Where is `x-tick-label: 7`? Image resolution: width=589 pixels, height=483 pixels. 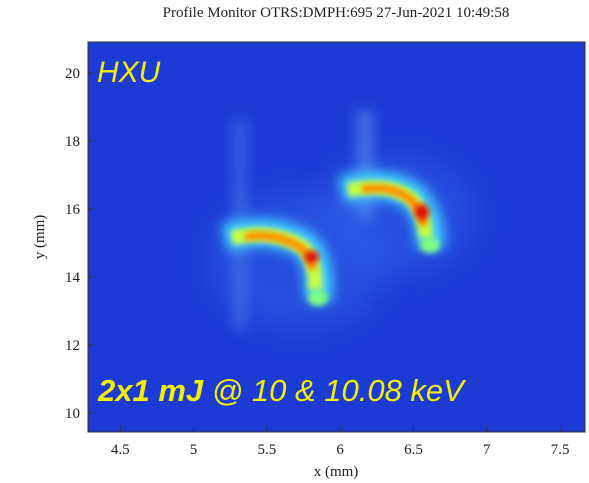 x-tick-label: 7 is located at coordinates (487, 450).